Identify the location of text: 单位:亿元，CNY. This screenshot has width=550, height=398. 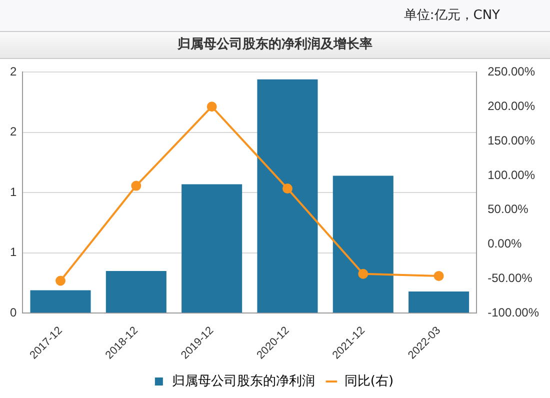
(275, 16).